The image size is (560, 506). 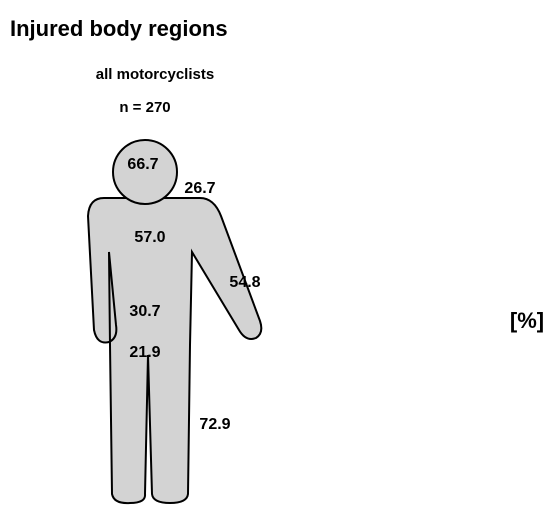 What do you see at coordinates (119, 28) in the screenshot?
I see `title: Injured body regions` at bounding box center [119, 28].